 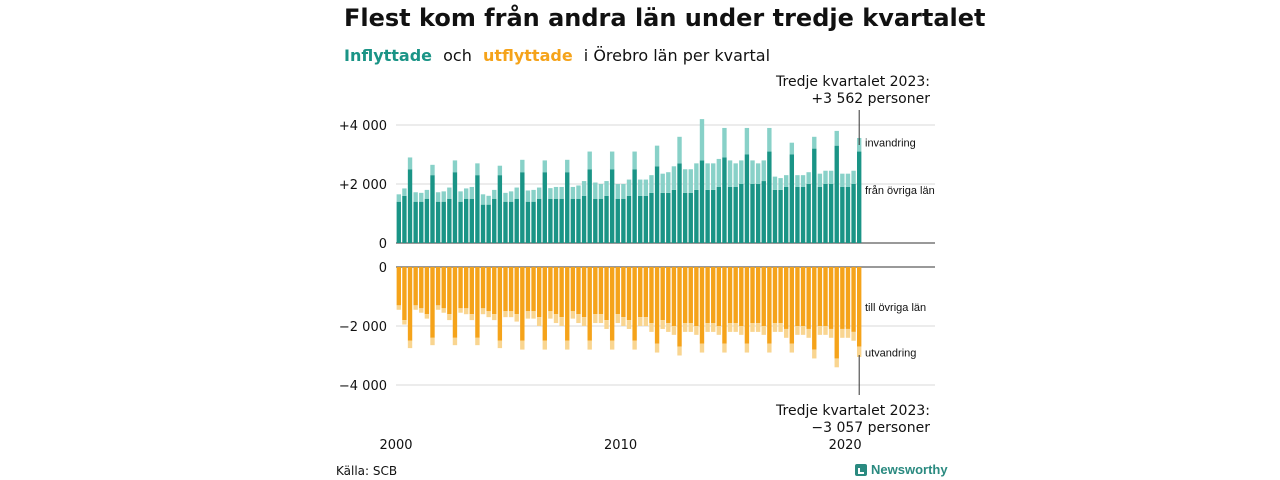 I want to click on newsworthy-icon, so click(x=861, y=469).